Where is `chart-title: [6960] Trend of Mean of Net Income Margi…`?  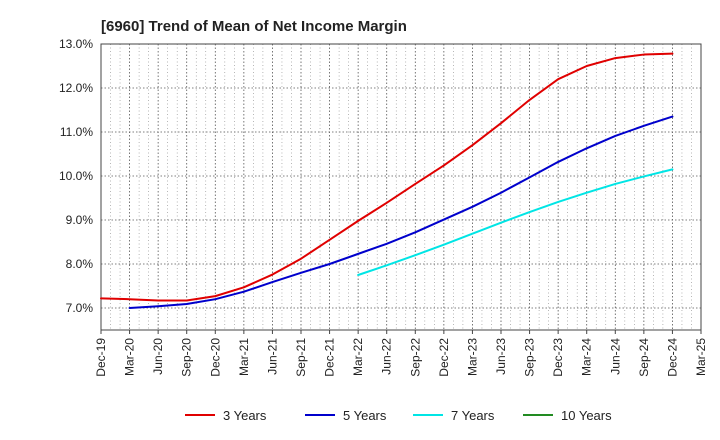
chart-title: [6960] Trend of Mean of Net Income Margi… is located at coordinates (254, 26).